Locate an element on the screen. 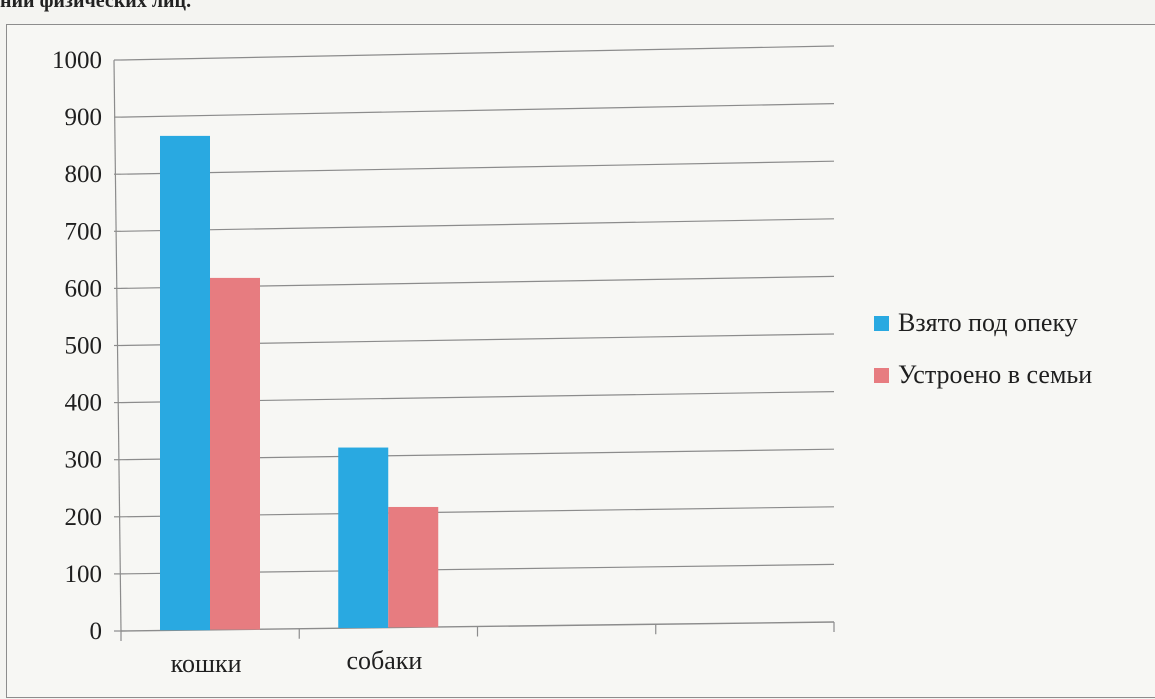 Image resolution: width=1155 pixels, height=699 pixels. y-tick-label-0: 0 is located at coordinates (96, 631).